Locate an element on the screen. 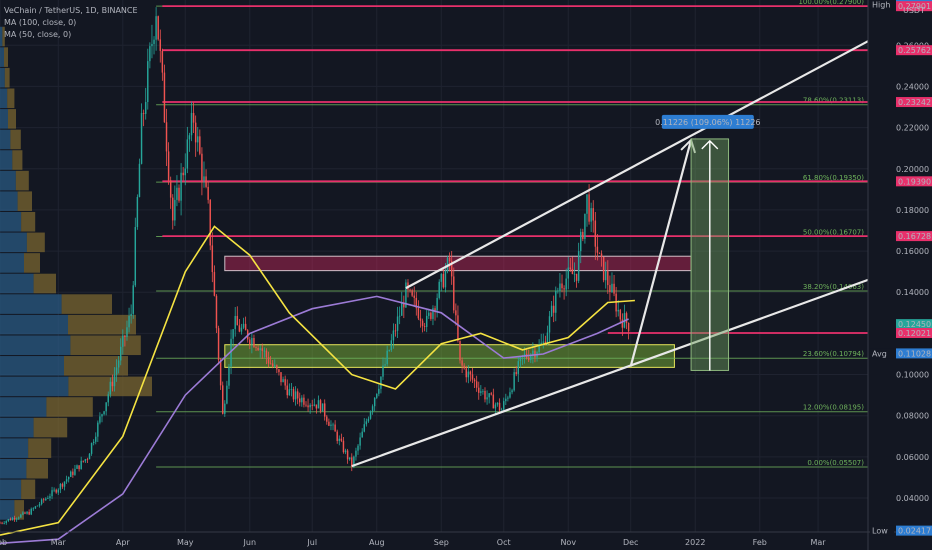 The image size is (932, 550). tag-value-2: 0.25762 is located at coordinates (914, 50).